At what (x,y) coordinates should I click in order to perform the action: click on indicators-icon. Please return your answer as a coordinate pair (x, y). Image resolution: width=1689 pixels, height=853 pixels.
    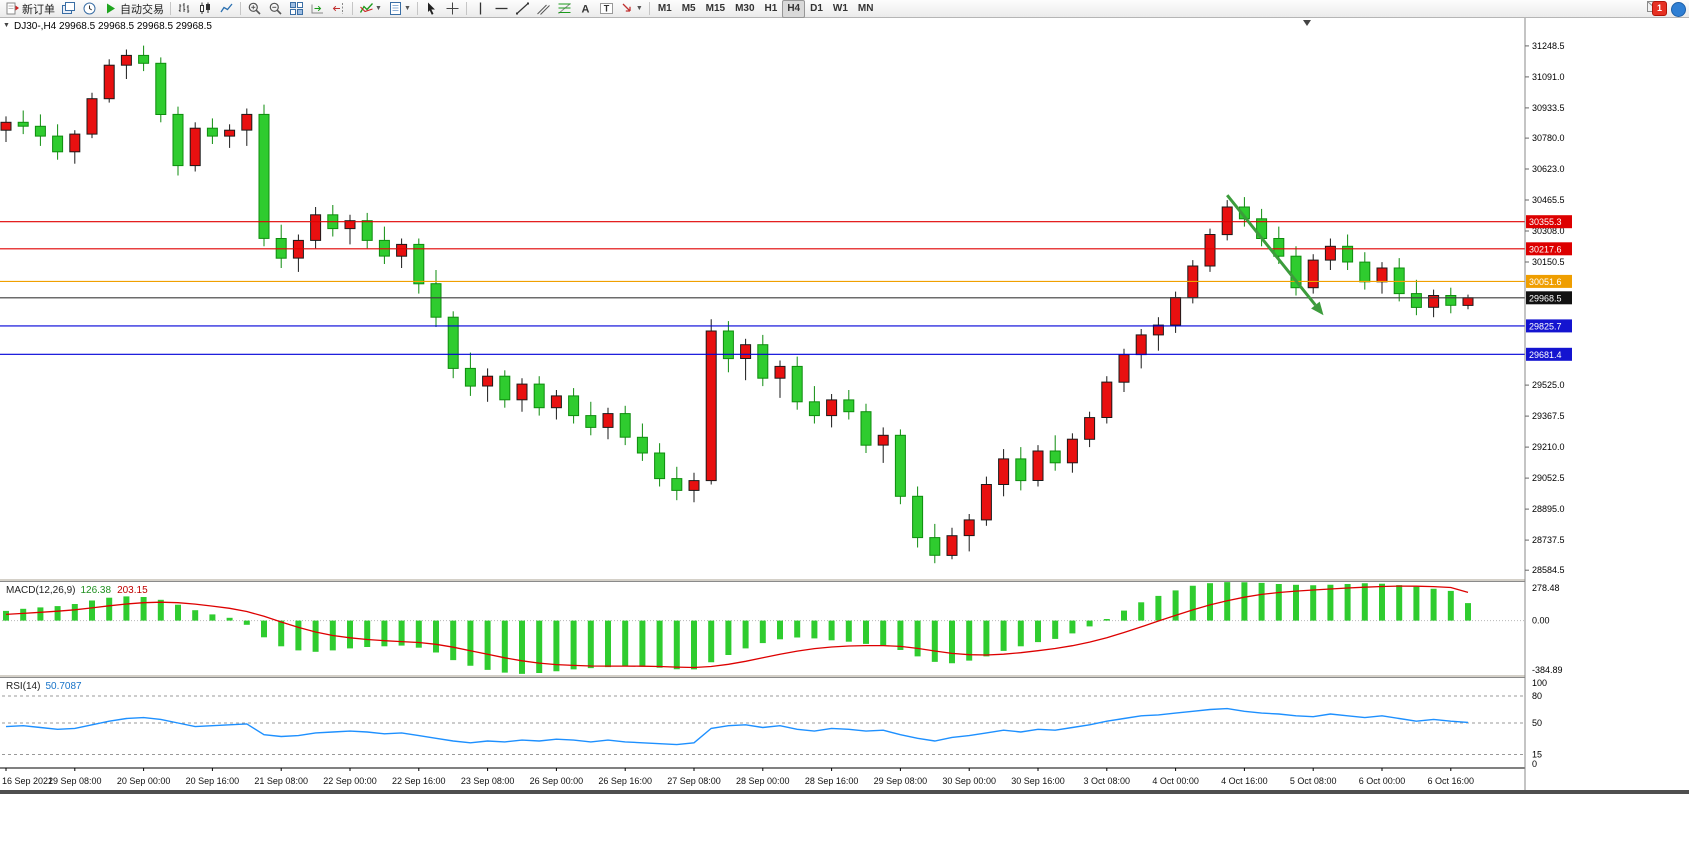
    Looking at the image, I should click on (366, 8).